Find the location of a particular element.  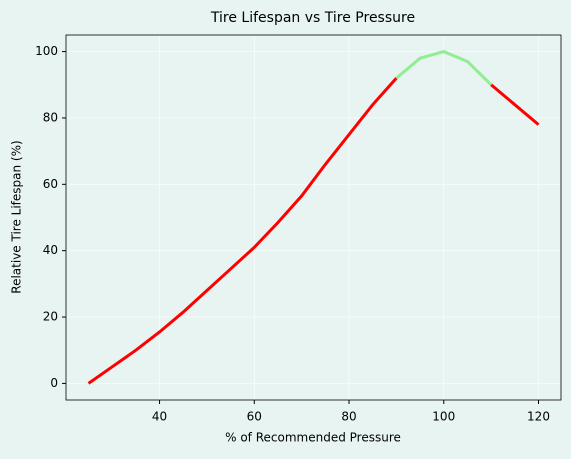

y-tick-label: 20 is located at coordinates (50, 317).